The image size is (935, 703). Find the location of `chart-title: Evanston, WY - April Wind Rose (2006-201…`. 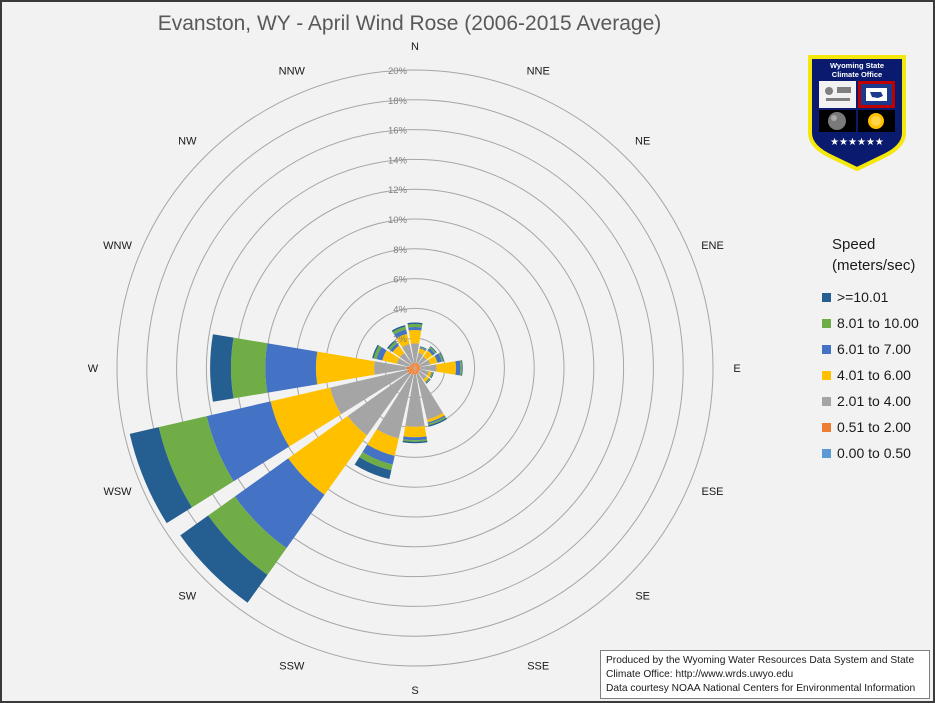

chart-title: Evanston, WY - April Wind Rose (2006-201… is located at coordinates (409, 23).